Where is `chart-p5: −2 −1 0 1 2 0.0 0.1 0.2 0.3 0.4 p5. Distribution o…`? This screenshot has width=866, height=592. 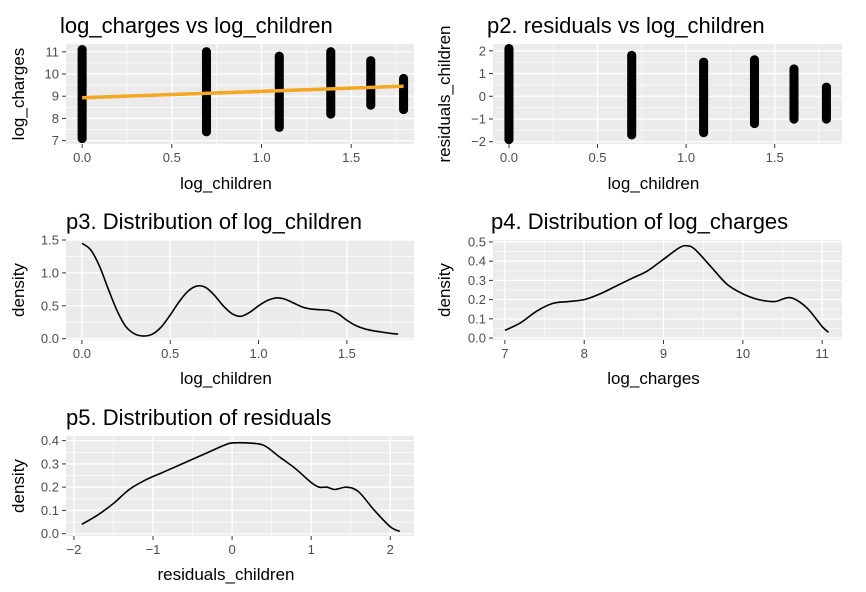 chart-p5: −2 −1 0 1 2 0.0 0.1 0.2 0.3 0.4 p5. Distribution o… is located at coordinates (211, 494).